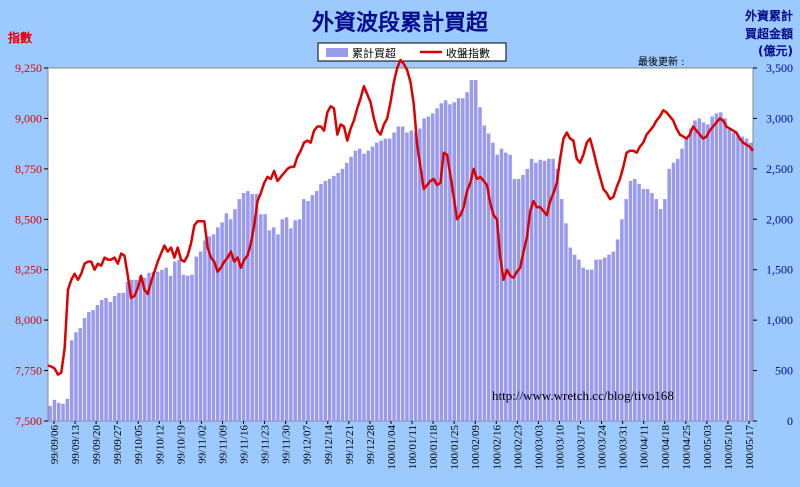 The height and width of the screenshot is (487, 800). I want to click on legend-bar-swatch, so click(337, 52).